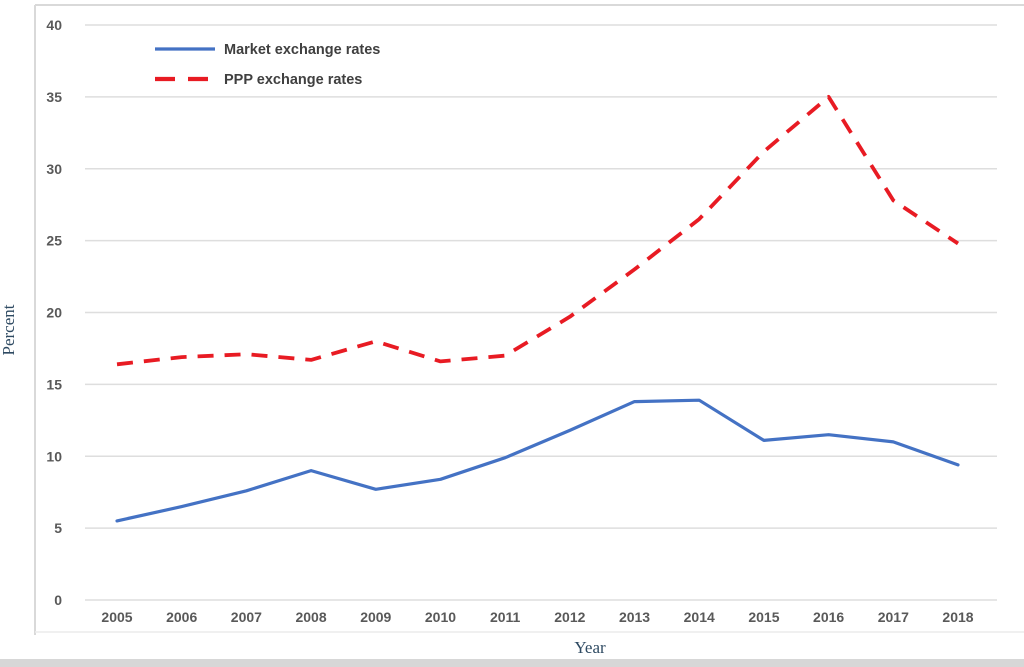  I want to click on x-tick-label: 2016, so click(828, 617).